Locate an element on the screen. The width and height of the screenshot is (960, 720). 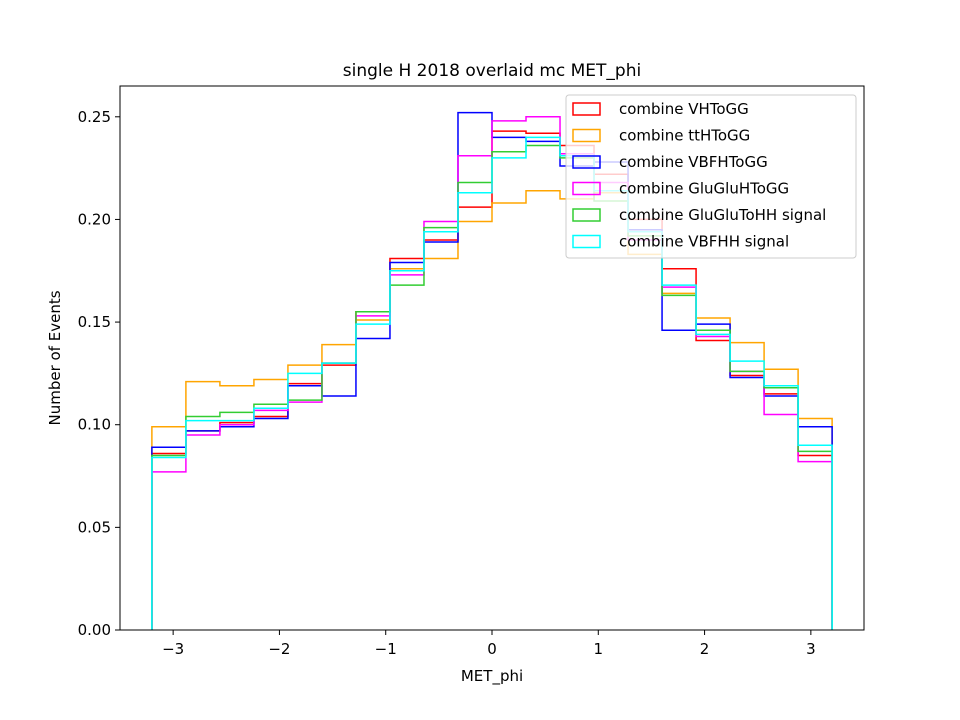
chart-title: single H 2018 overlaid mc MET_phi is located at coordinates (492, 71).